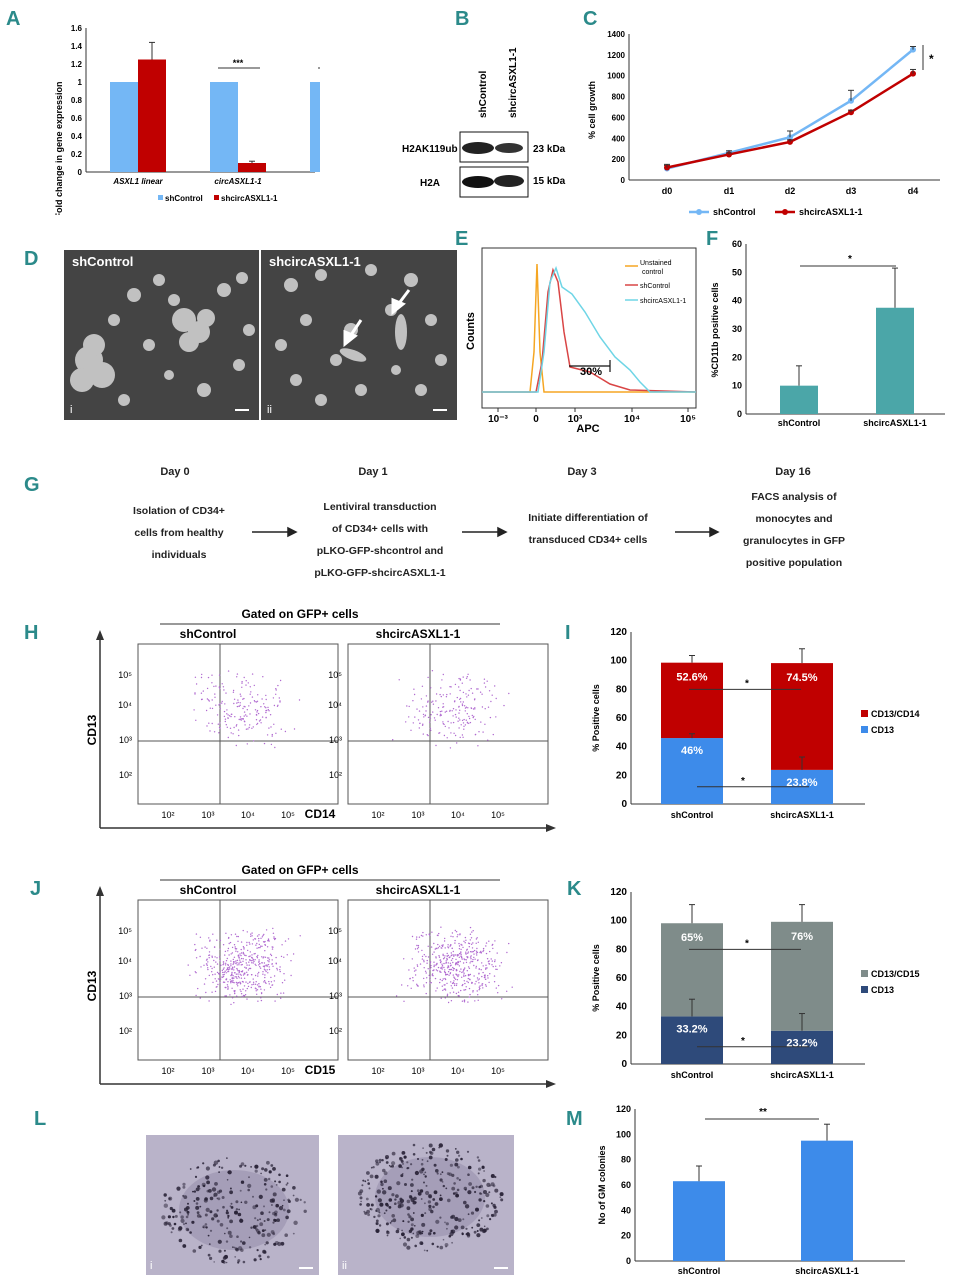 The height and width of the screenshot is (1280, 954). I want to click on colony-scale-bar-knockdown, so click(501, 1268).